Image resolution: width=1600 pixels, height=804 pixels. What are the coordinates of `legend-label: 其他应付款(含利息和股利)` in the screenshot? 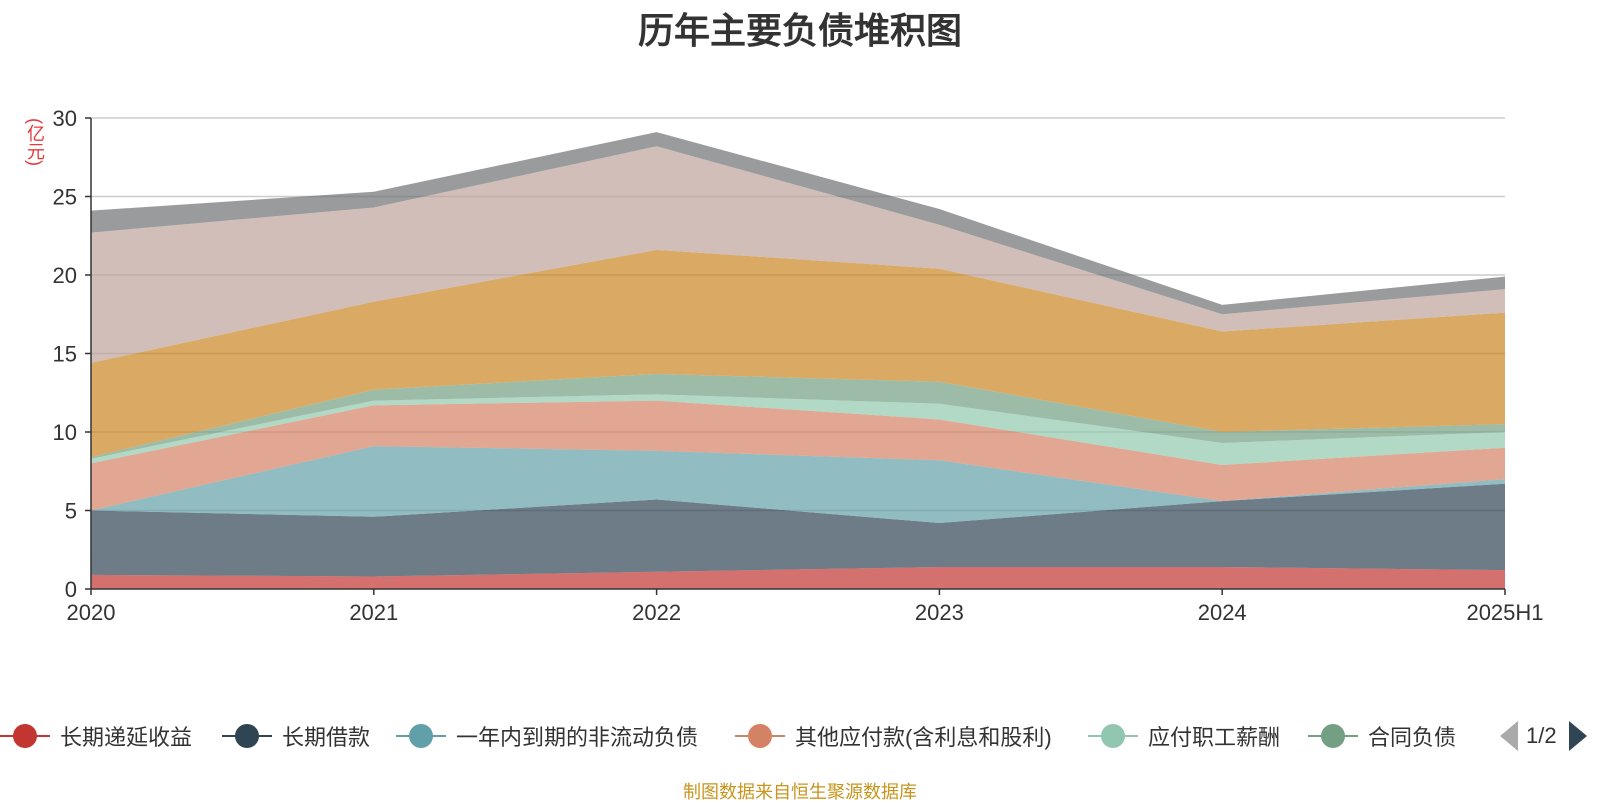 It's located at (923, 737).